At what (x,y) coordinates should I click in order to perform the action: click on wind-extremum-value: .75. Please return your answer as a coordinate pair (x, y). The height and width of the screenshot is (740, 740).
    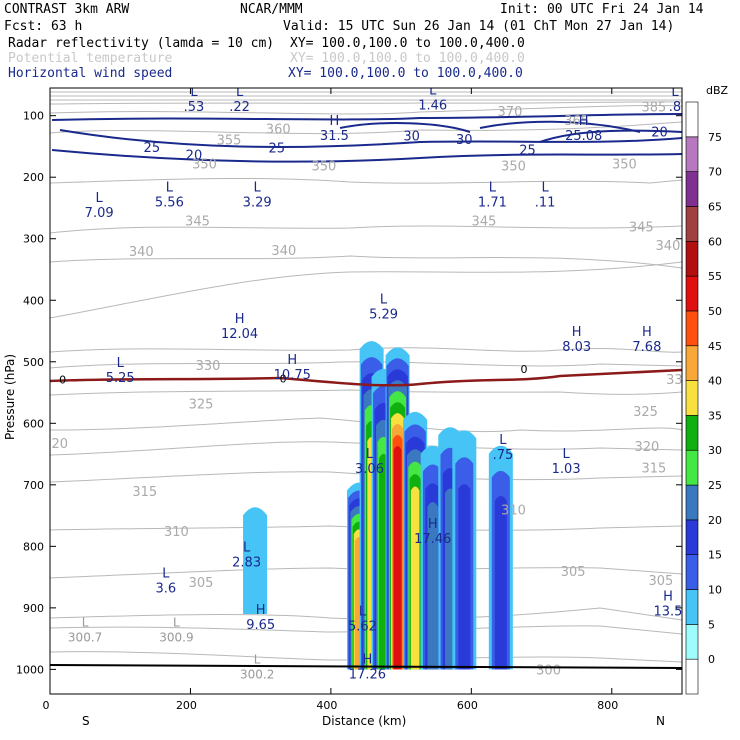
    Looking at the image, I should click on (503, 455).